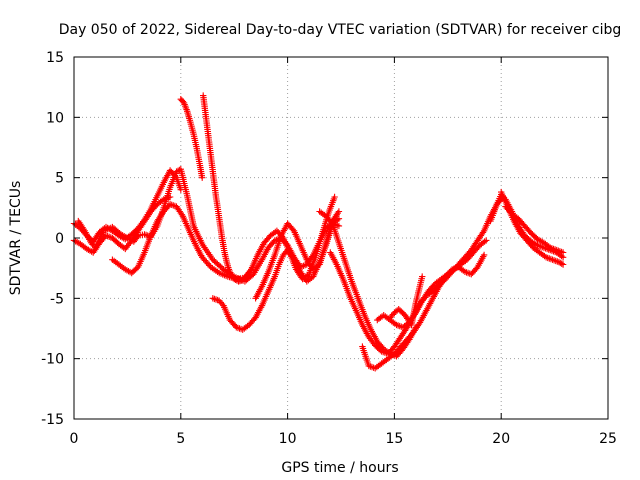 This screenshot has height=480, width=640. What do you see at coordinates (52, 420) in the screenshot?
I see `y-tick-label: -15` at bounding box center [52, 420].